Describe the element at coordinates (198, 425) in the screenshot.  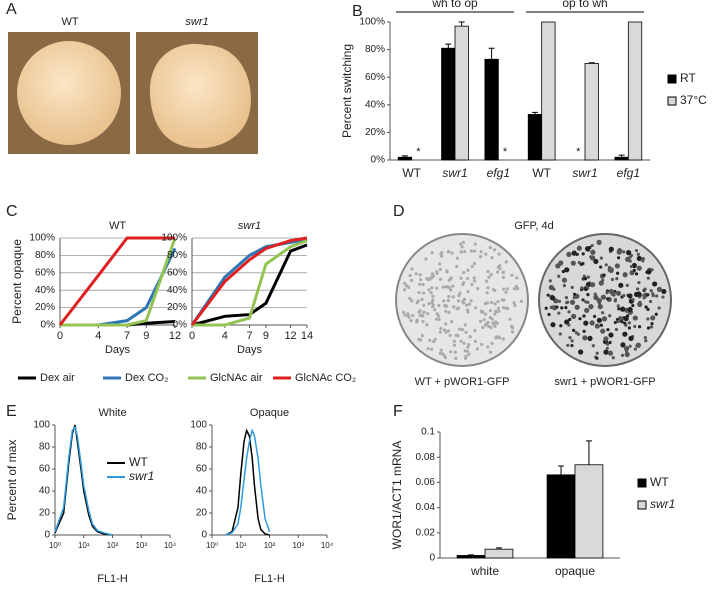
I see `y-tick-label: 100` at that location.